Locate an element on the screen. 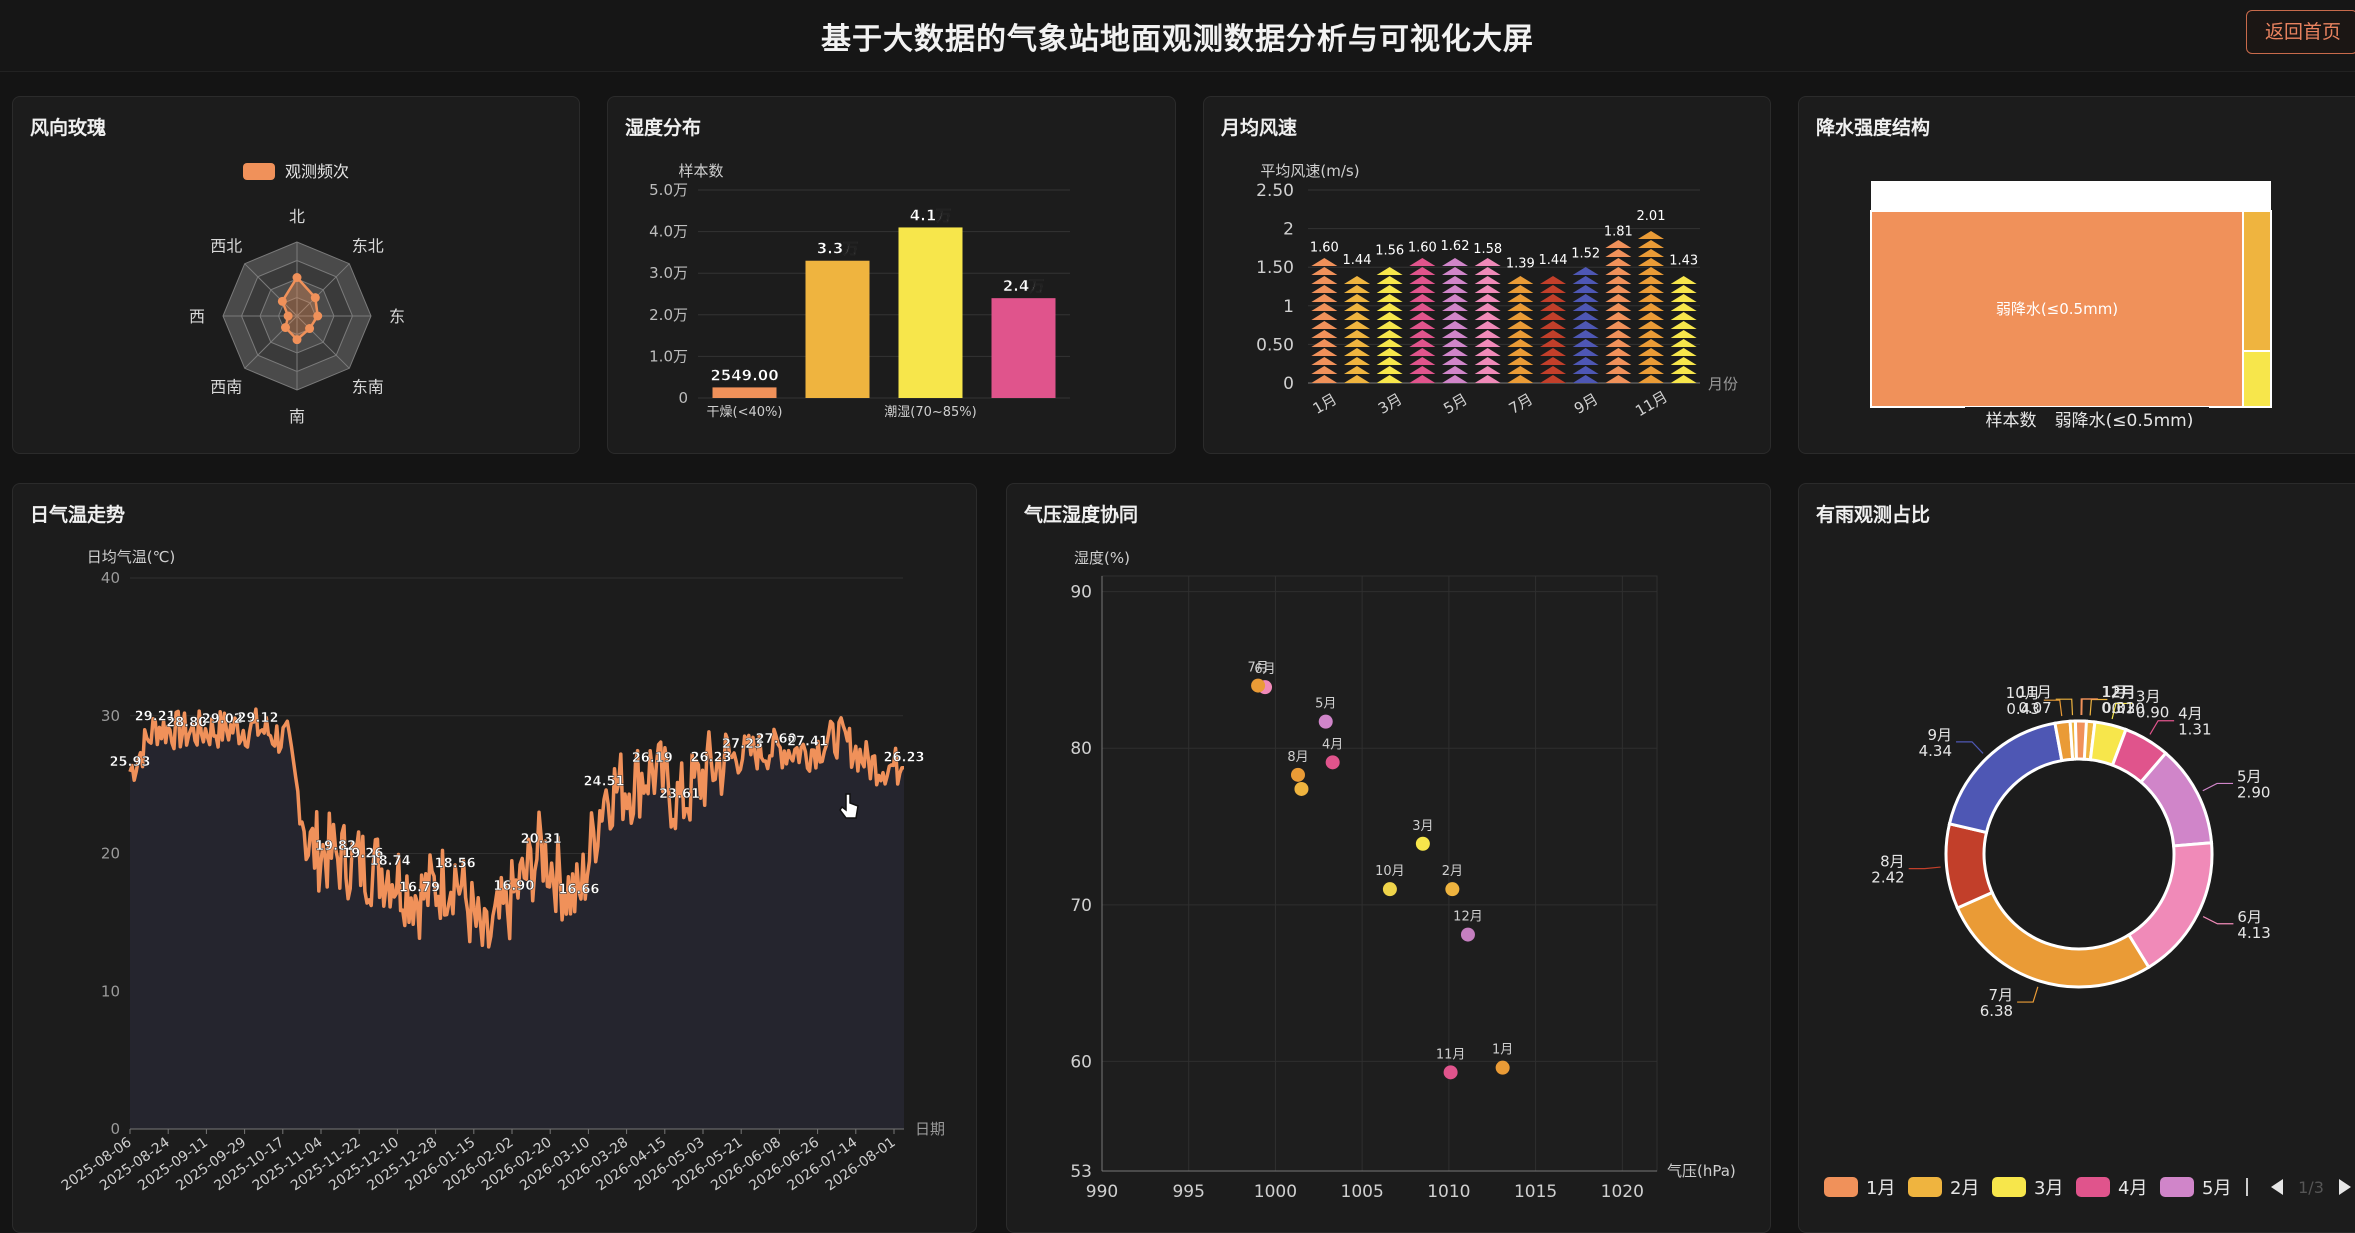 The width and height of the screenshot is (2355, 1233). x-tick-label: 1020 is located at coordinates (1622, 1192).